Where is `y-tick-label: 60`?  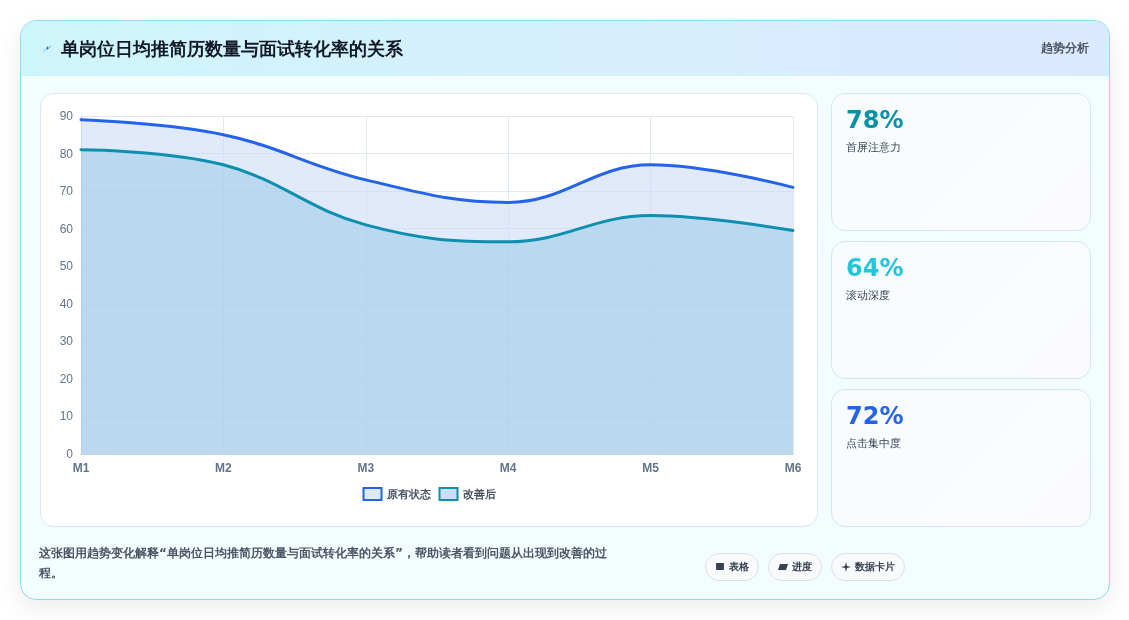
y-tick-label: 60 is located at coordinates (66, 228).